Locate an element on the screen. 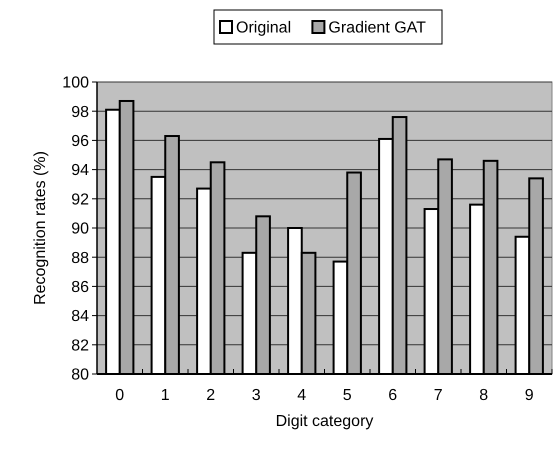 This screenshot has width=556, height=451. y-tick-label: 88 is located at coordinates (80, 258).